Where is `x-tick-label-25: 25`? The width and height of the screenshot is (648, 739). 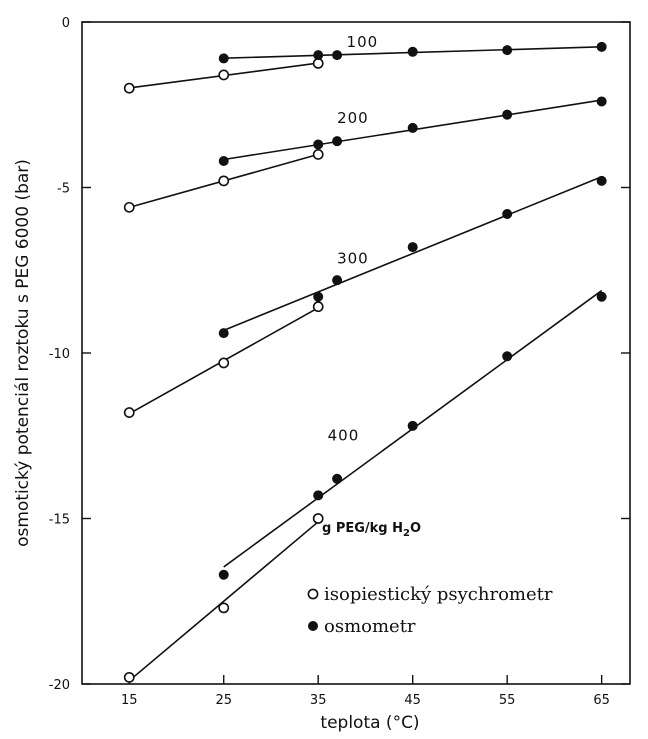 x-tick-label-25: 25 is located at coordinates (223, 700).